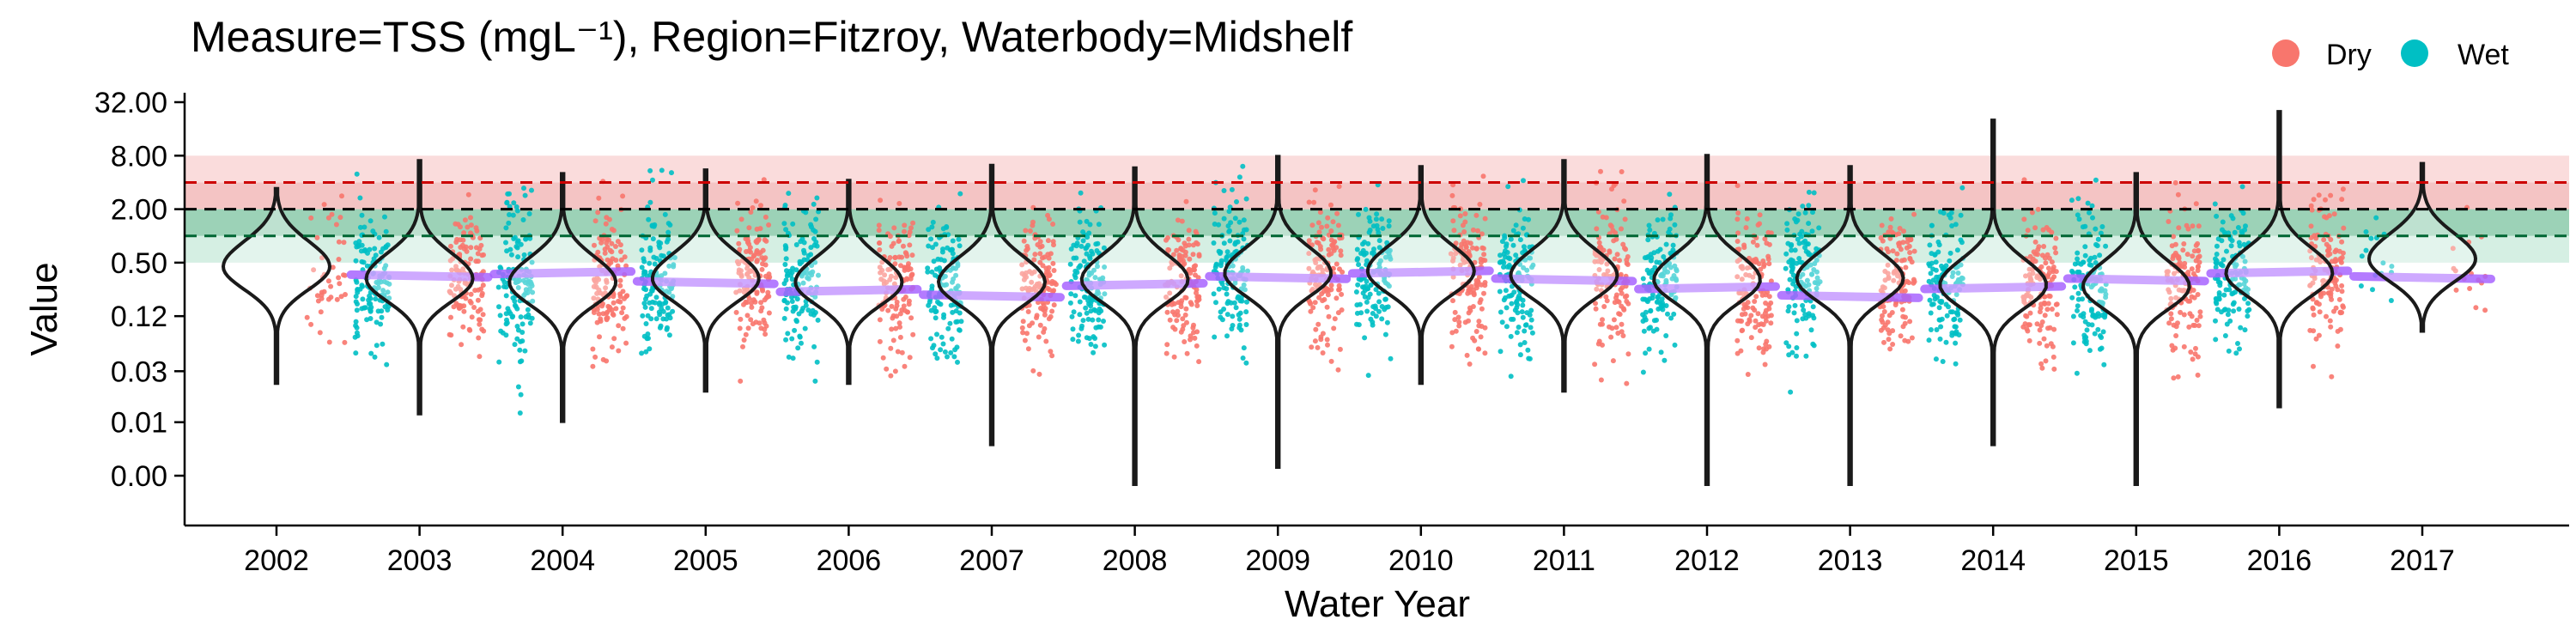 The height and width of the screenshot is (644, 2576). I want to click on violin-2010, so click(1420, 275).